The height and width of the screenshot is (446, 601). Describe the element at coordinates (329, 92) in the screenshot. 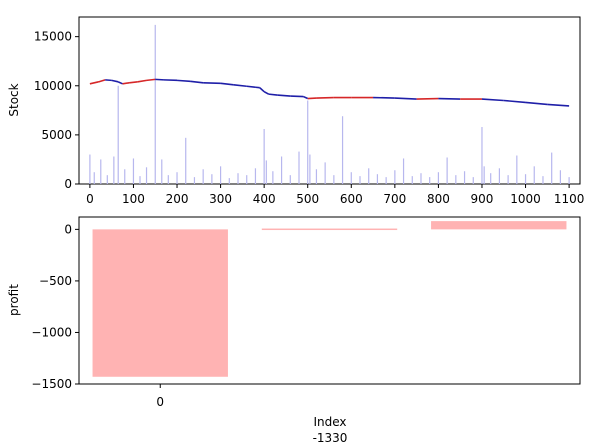

I see `price-line` at that location.